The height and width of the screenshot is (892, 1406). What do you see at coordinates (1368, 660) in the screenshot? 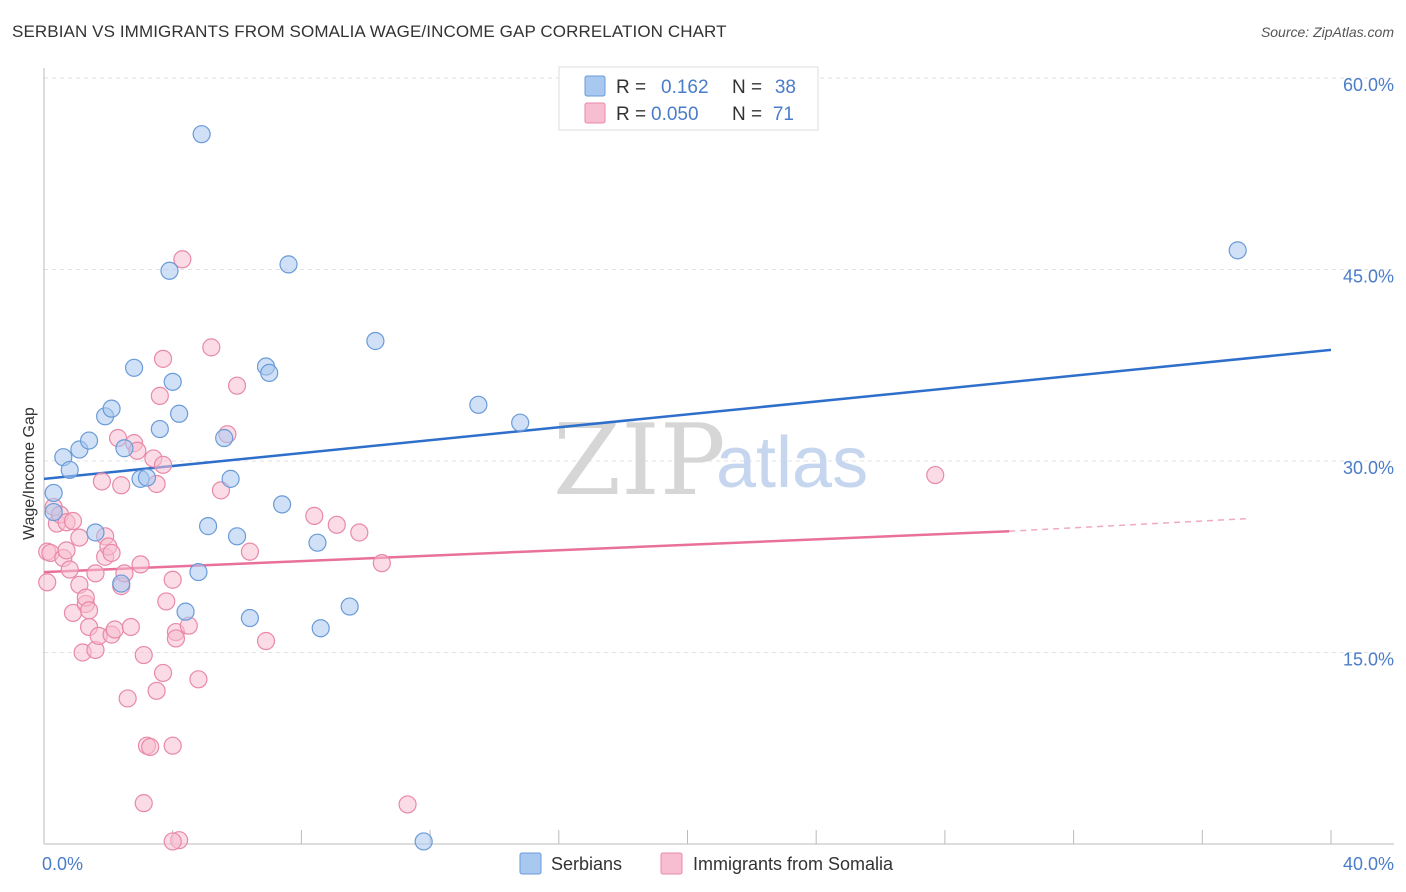
I see `y-tick-label: 15.0%` at bounding box center [1368, 660].